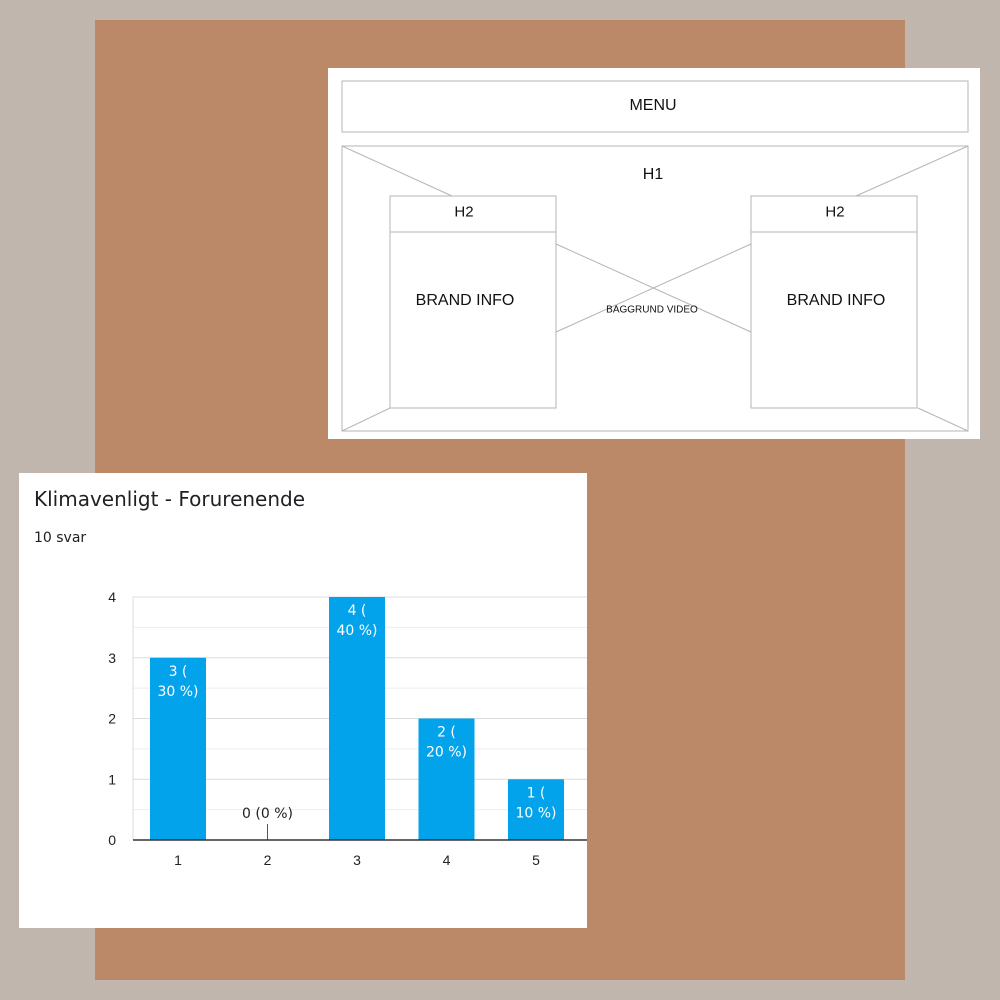 Image resolution: width=1000 pixels, height=1000 pixels. I want to click on background-video-label: BAGGRUND VIDEO, so click(652, 310).